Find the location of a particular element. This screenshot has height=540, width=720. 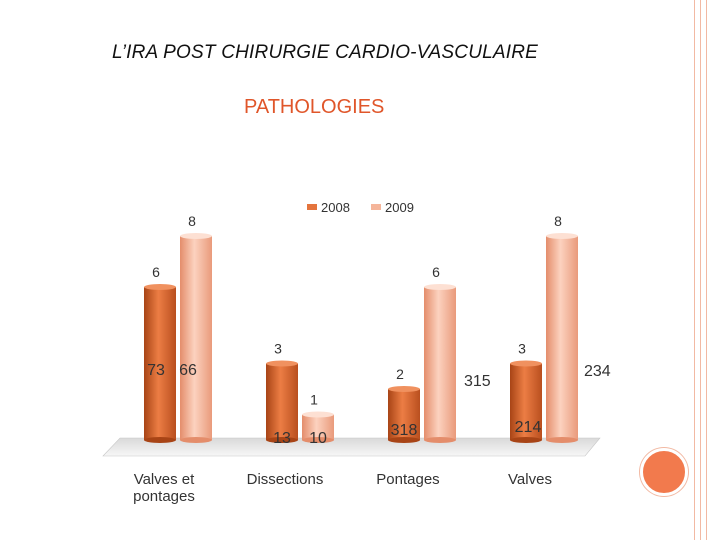

bar-2008-pontages is located at coordinates (404, 414).